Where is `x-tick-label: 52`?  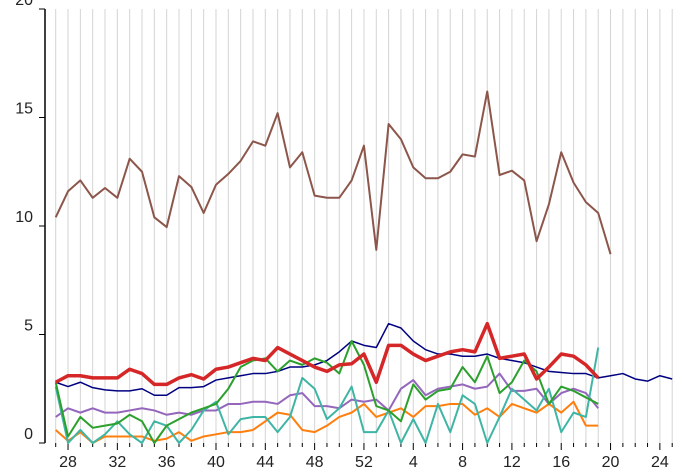
x-tick-label: 52 is located at coordinates (364, 462).